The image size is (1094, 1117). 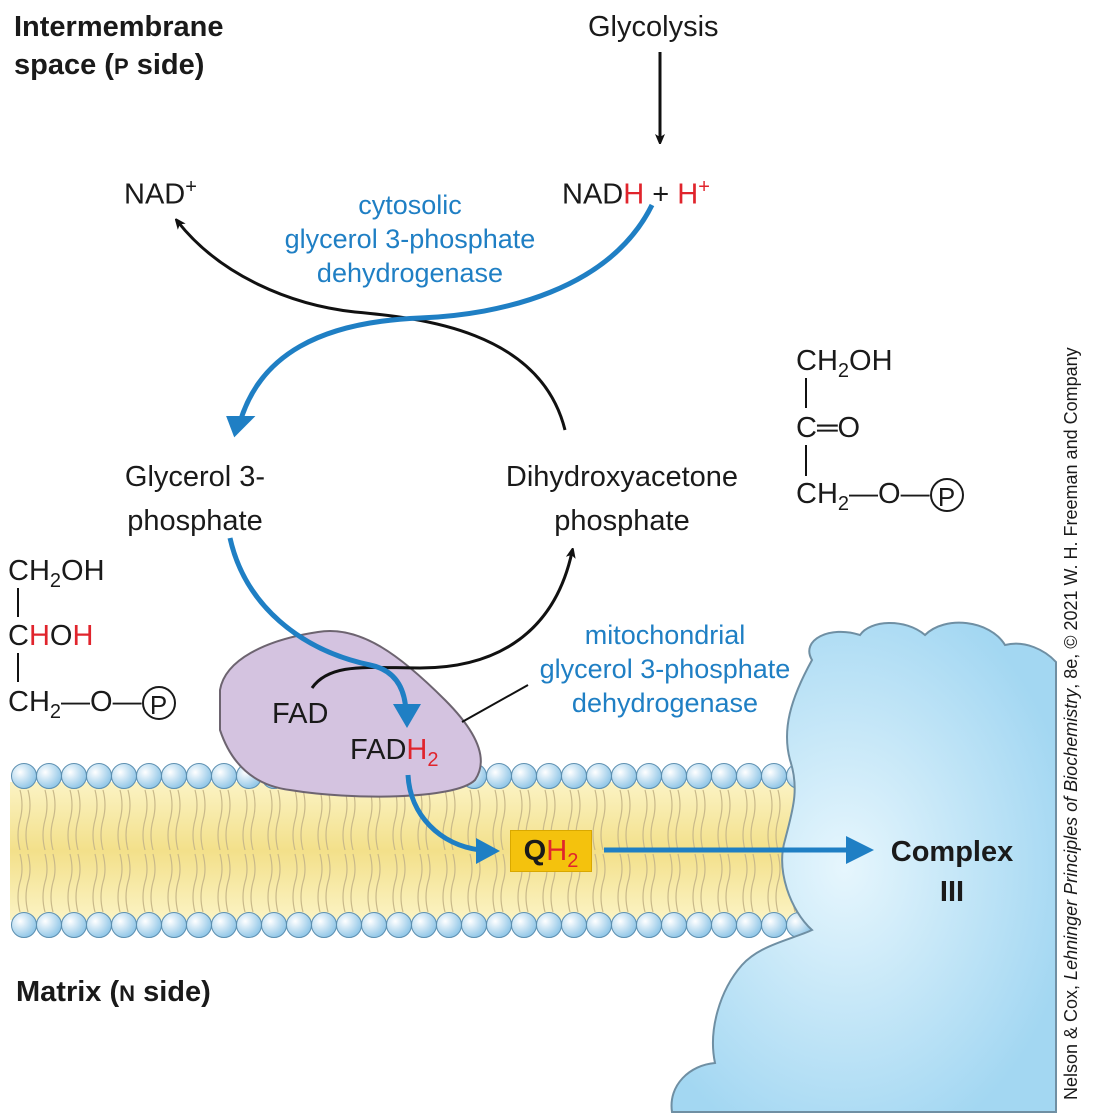 What do you see at coordinates (573, 860) in the screenshot?
I see `qh2-sub: 2` at bounding box center [573, 860].